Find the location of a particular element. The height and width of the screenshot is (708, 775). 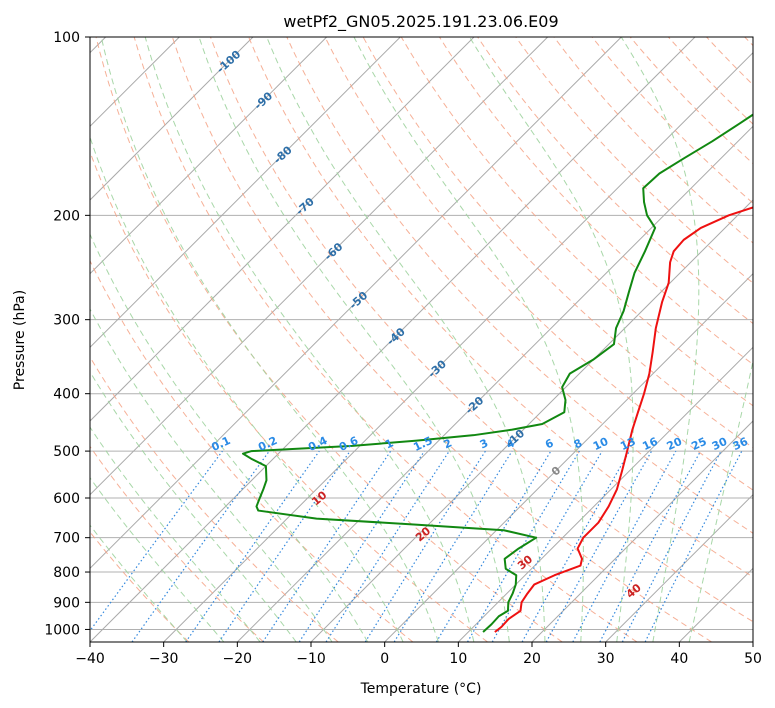

y-axis-ticks: 100 200 300 400 500 600 700 800 900 1000 is located at coordinates (67, 334).